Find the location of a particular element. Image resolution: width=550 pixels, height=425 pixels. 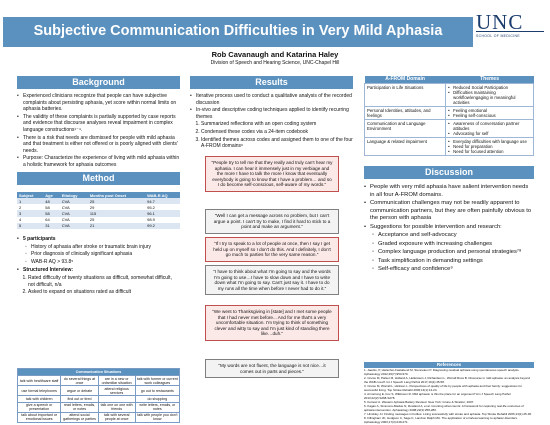

domain-cell: Communication and Language Environment is located at coordinates (405, 128).